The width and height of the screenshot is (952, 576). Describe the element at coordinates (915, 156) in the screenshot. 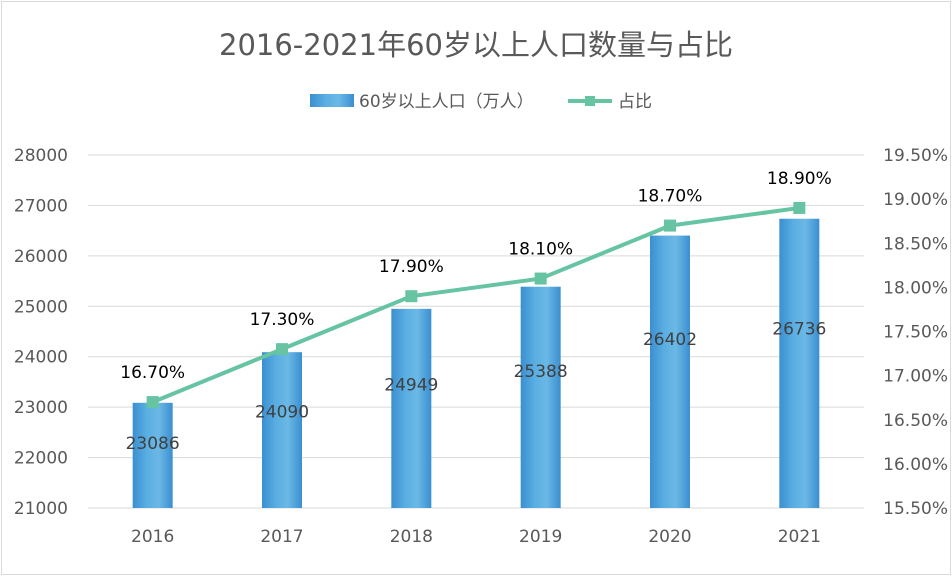

I see `right-tick-label: 19.50%` at that location.